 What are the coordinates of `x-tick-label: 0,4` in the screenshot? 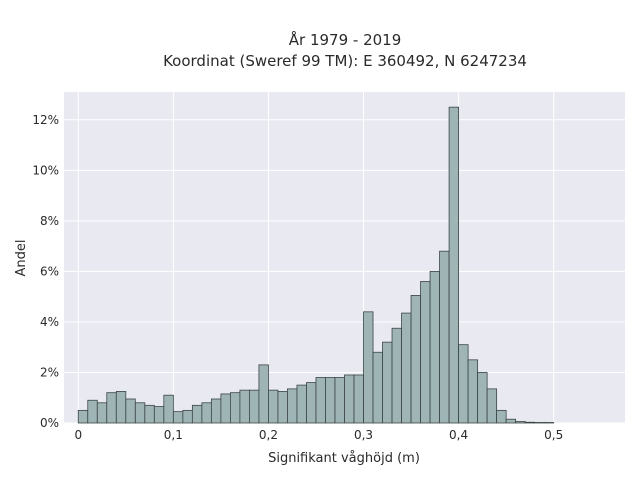 It's located at (458, 435).